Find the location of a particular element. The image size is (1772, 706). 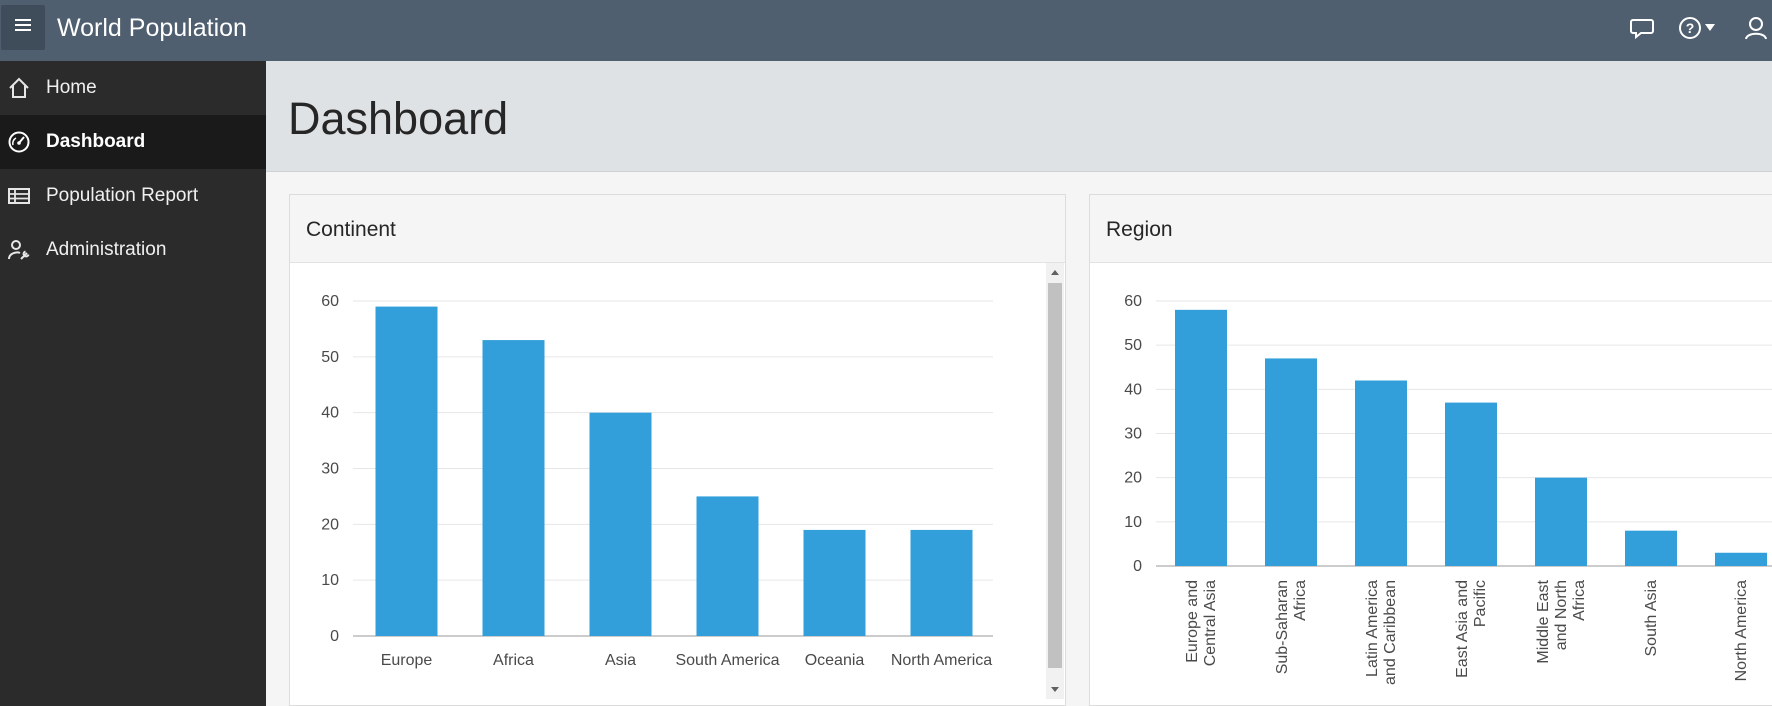

x-tick-label-line: Sub-Saharan is located at coordinates (1282, 627).